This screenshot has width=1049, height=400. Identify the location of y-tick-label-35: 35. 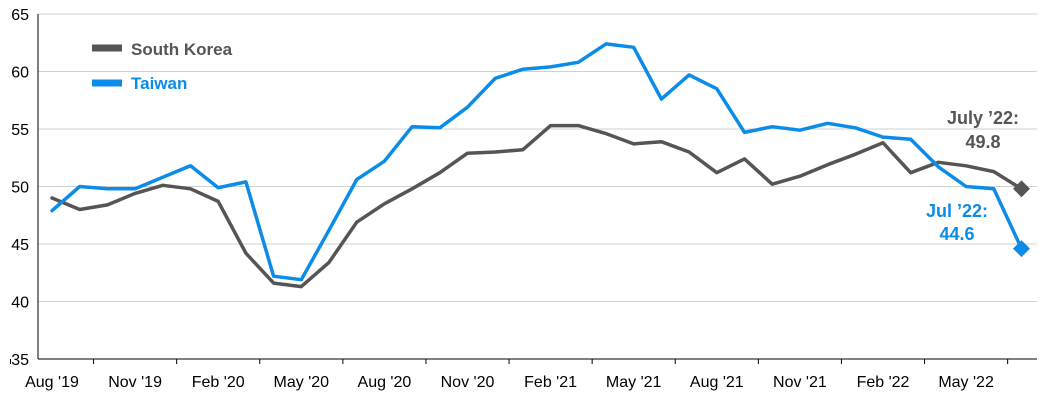
(20, 360).